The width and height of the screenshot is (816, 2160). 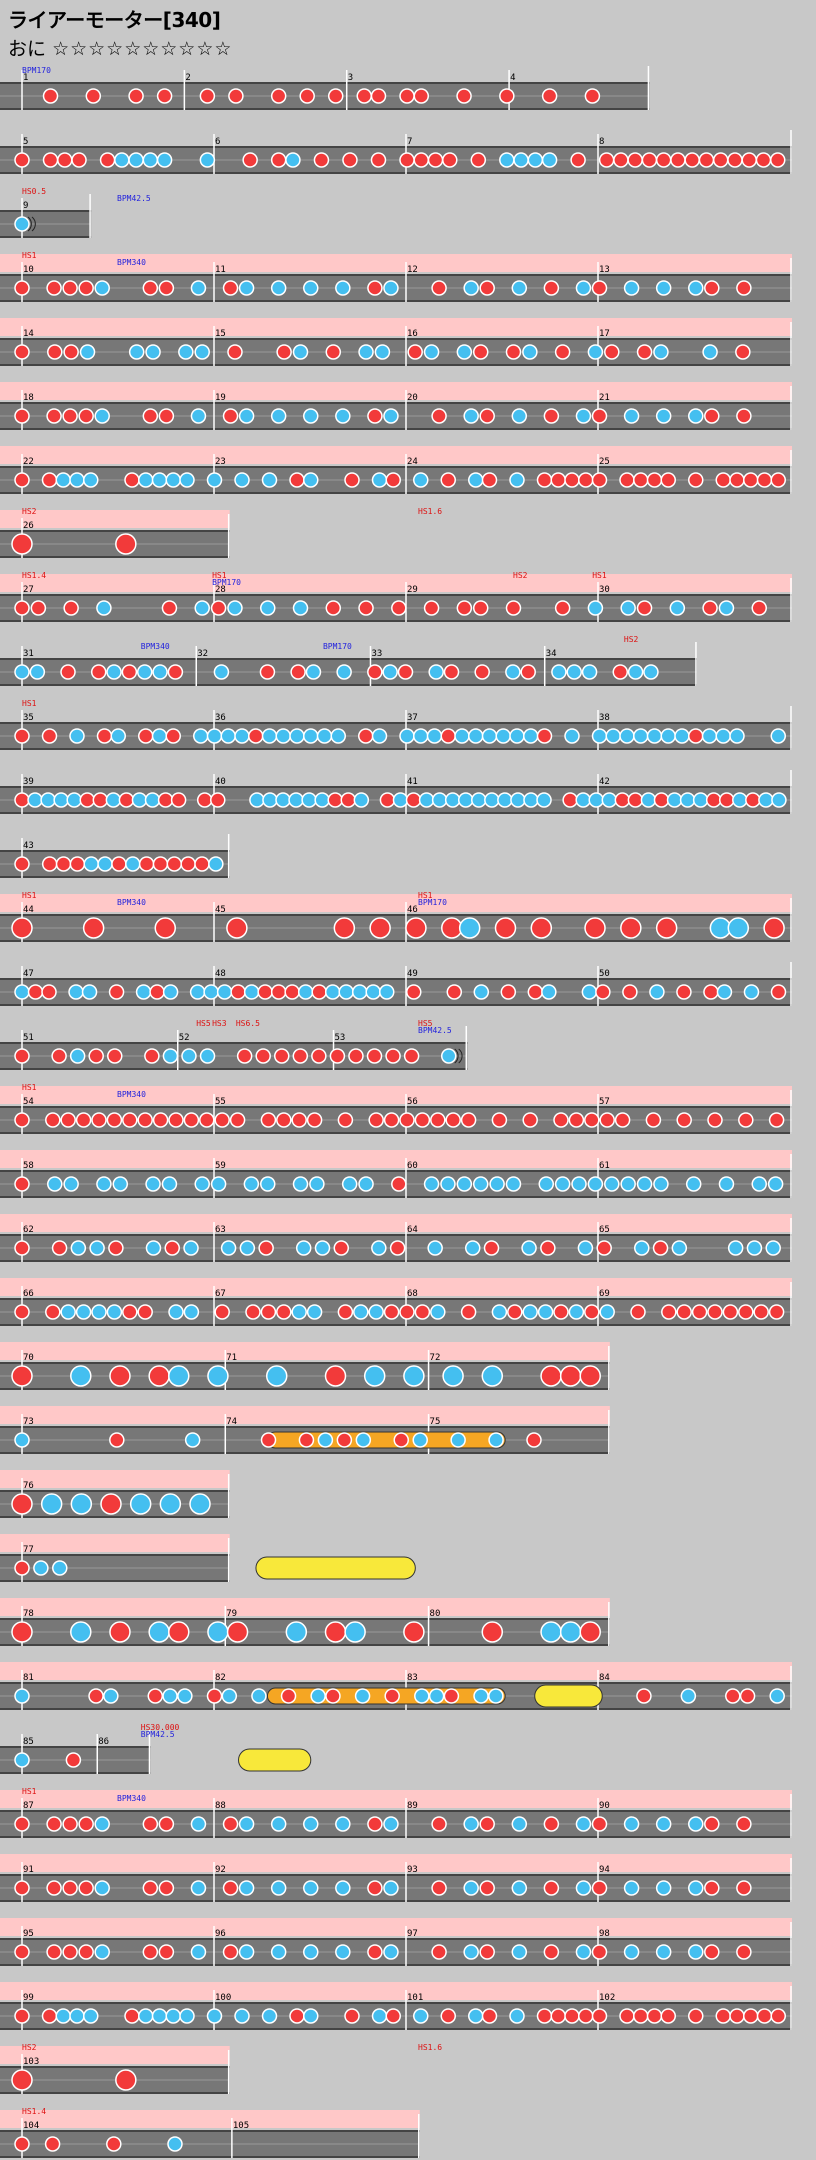 What do you see at coordinates (220, 782) in the screenshot?
I see `measure-number: 40` at bounding box center [220, 782].